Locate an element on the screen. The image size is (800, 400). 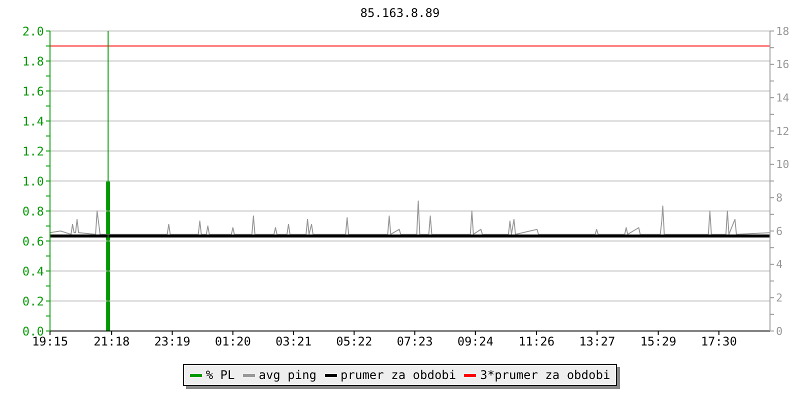
x-tick-label: 21:18 is located at coordinates (112, 341).